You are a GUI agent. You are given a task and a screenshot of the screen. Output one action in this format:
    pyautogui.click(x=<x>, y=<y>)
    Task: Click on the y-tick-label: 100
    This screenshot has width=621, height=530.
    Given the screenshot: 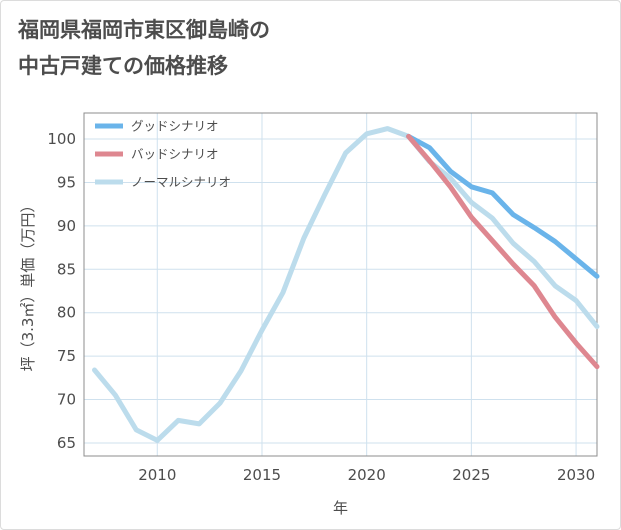 What is the action you would take?
    pyautogui.click(x=61, y=139)
    